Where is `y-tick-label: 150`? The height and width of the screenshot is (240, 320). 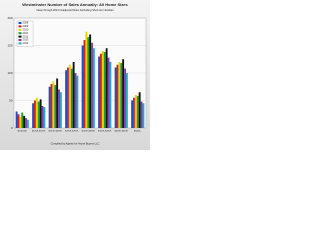
y-tick-label: 150 is located at coordinates (9, 45).